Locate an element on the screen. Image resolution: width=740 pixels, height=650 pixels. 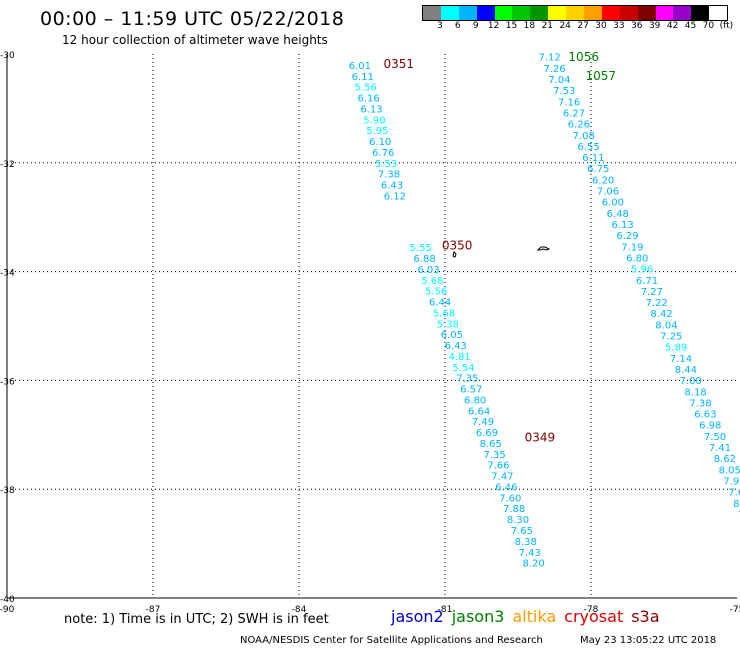
wave-height-color-scale is located at coordinates (575, 13).